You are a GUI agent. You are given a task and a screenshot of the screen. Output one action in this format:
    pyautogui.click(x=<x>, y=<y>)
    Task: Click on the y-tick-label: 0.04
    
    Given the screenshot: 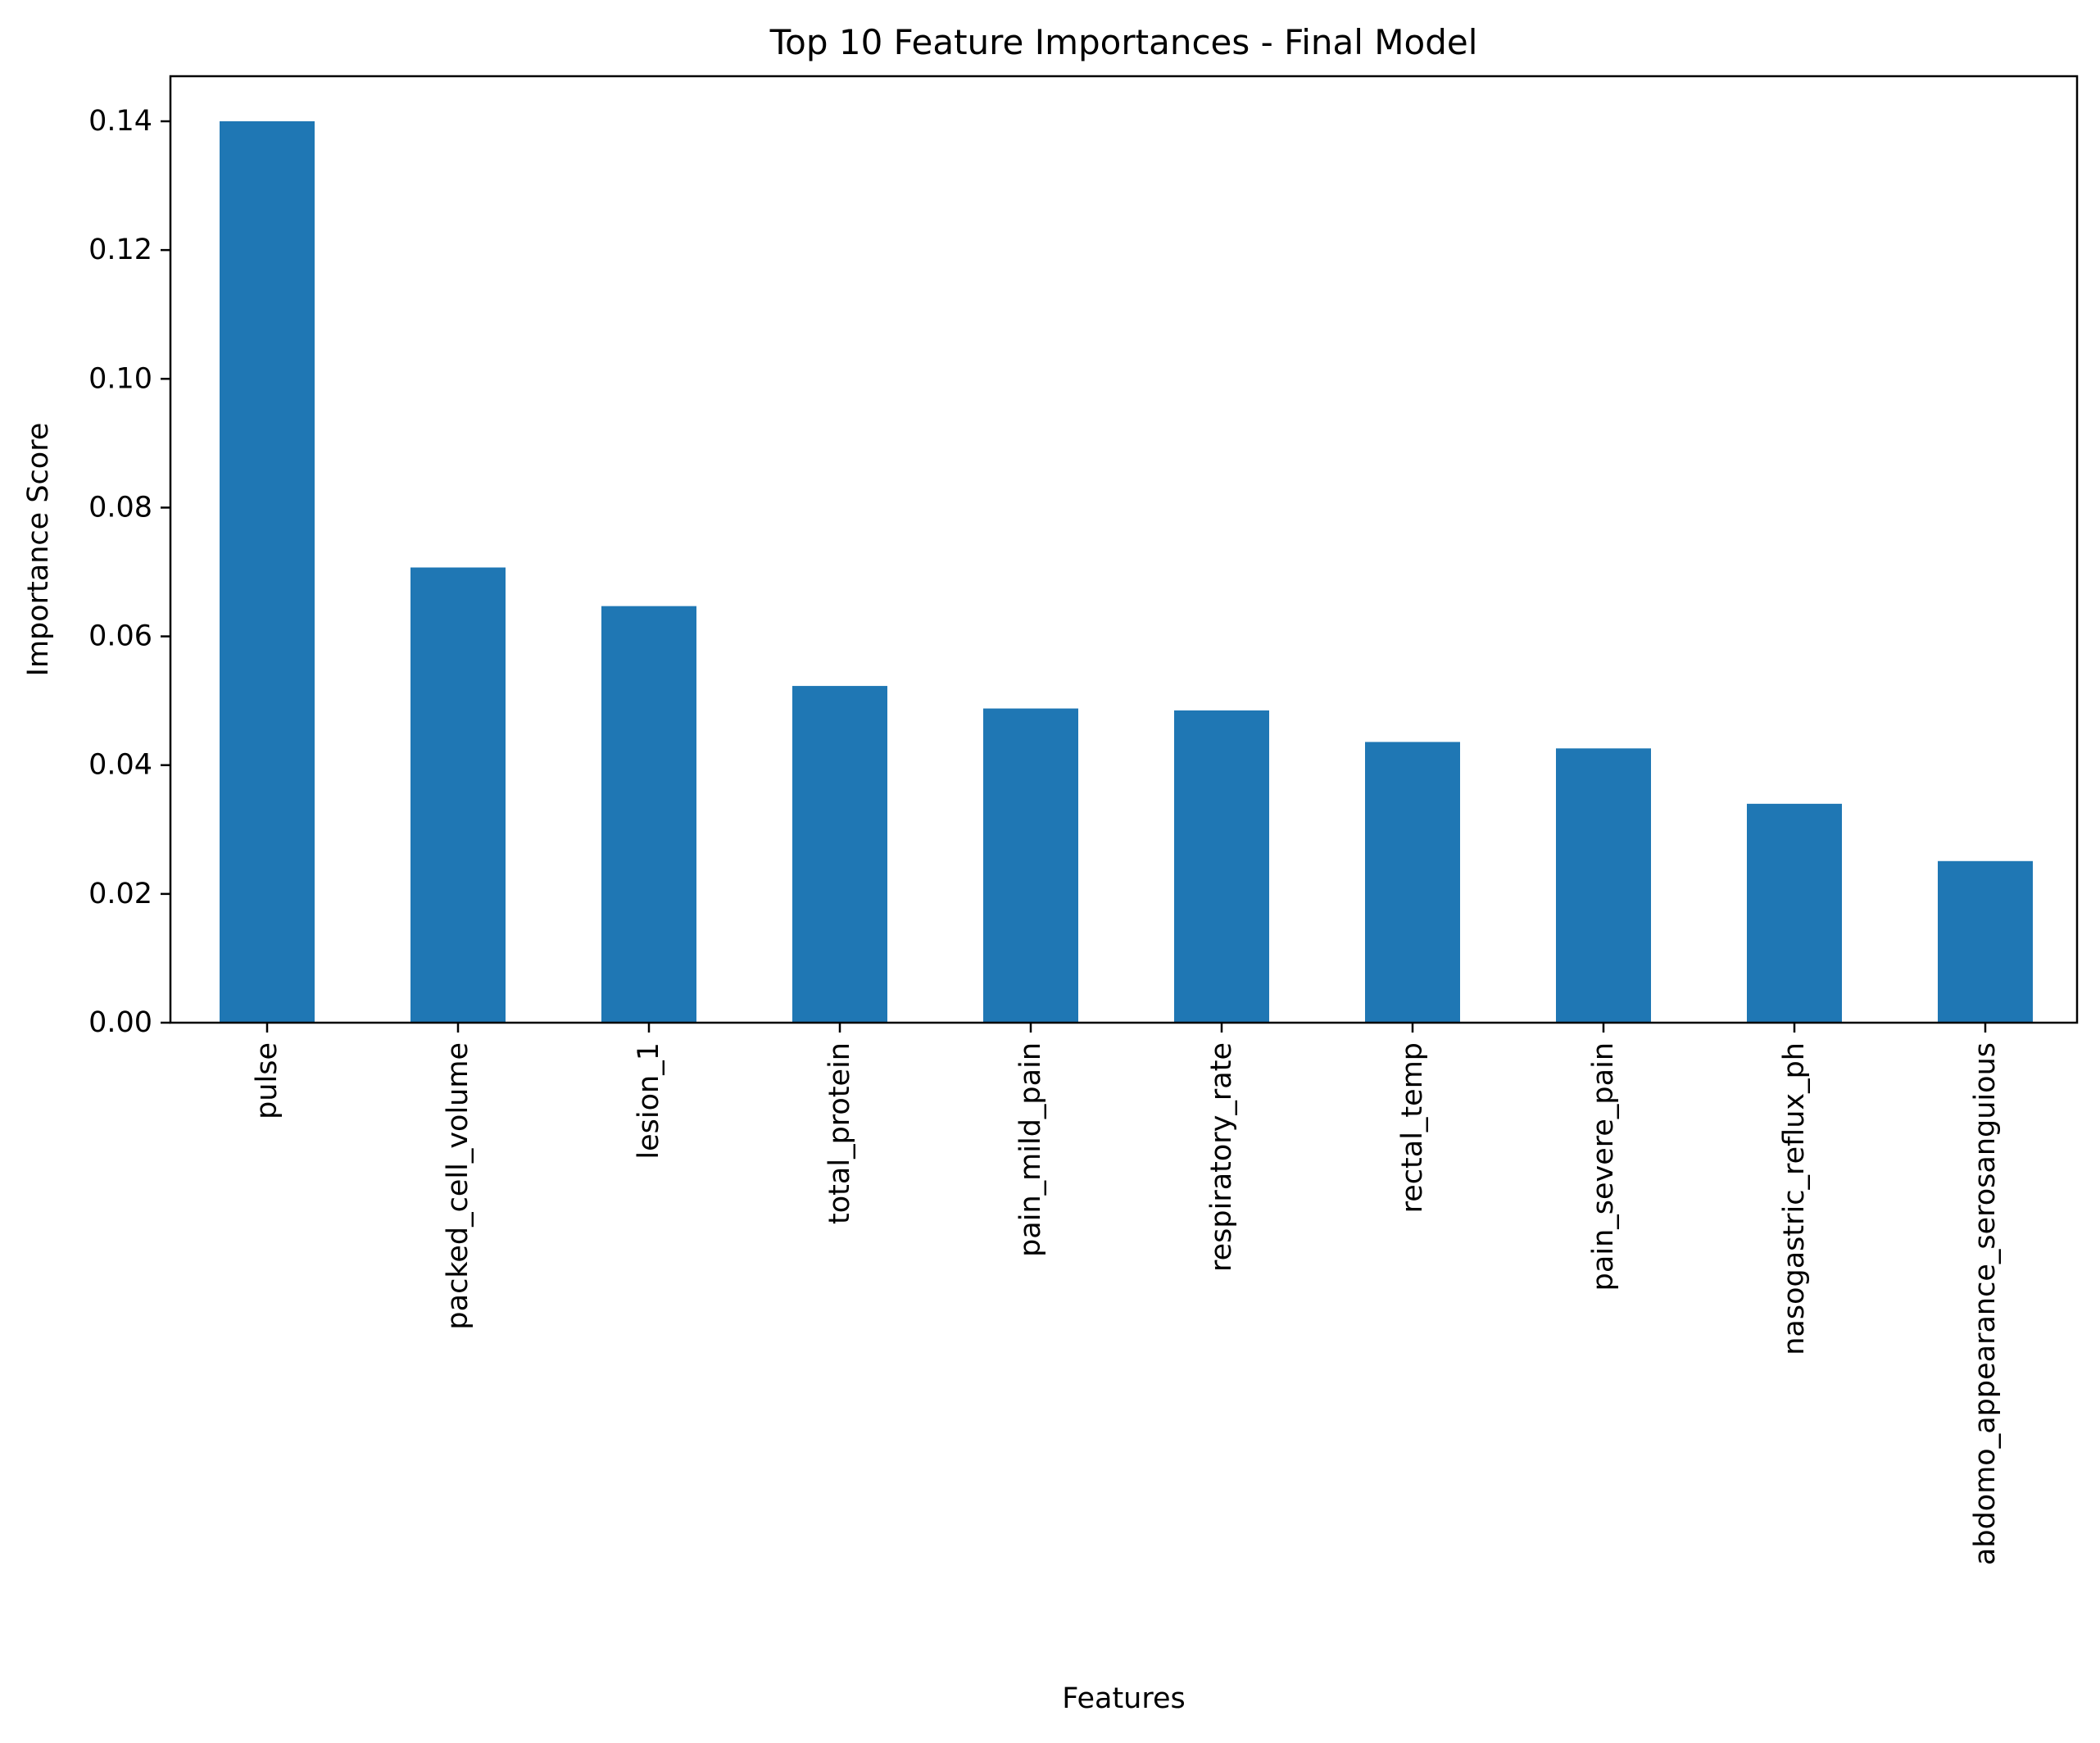 What is the action you would take?
    pyautogui.click(x=120, y=765)
    